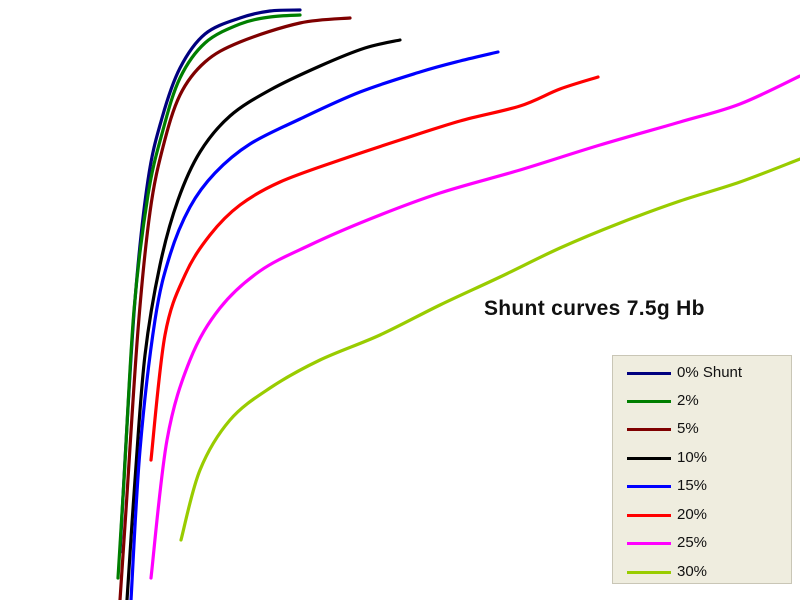 Image resolution: width=800 pixels, height=600 pixels. I want to click on legend-label-7: 30%, so click(692, 571).